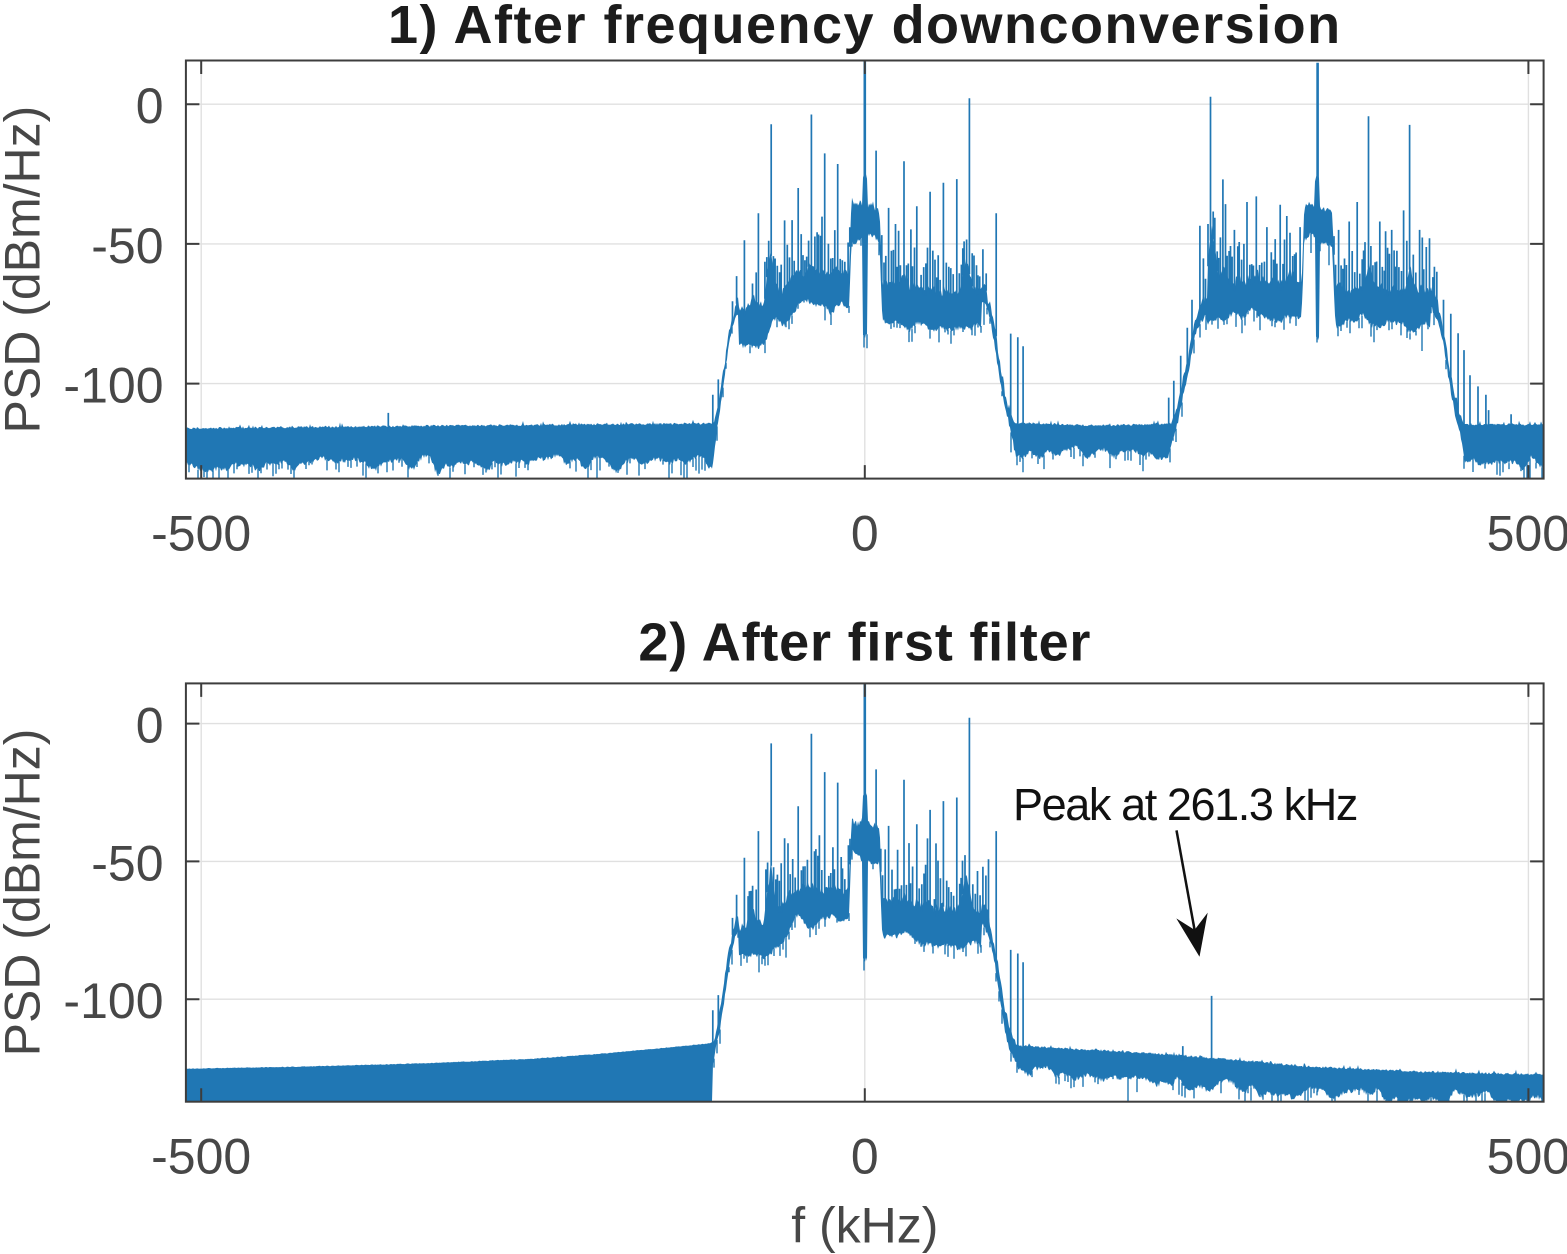 Image resolution: width=1567 pixels, height=1254 pixels. I want to click on svg-text:1) After frequency downconvers: 1) After frequency downconversion, so click(865, 27).